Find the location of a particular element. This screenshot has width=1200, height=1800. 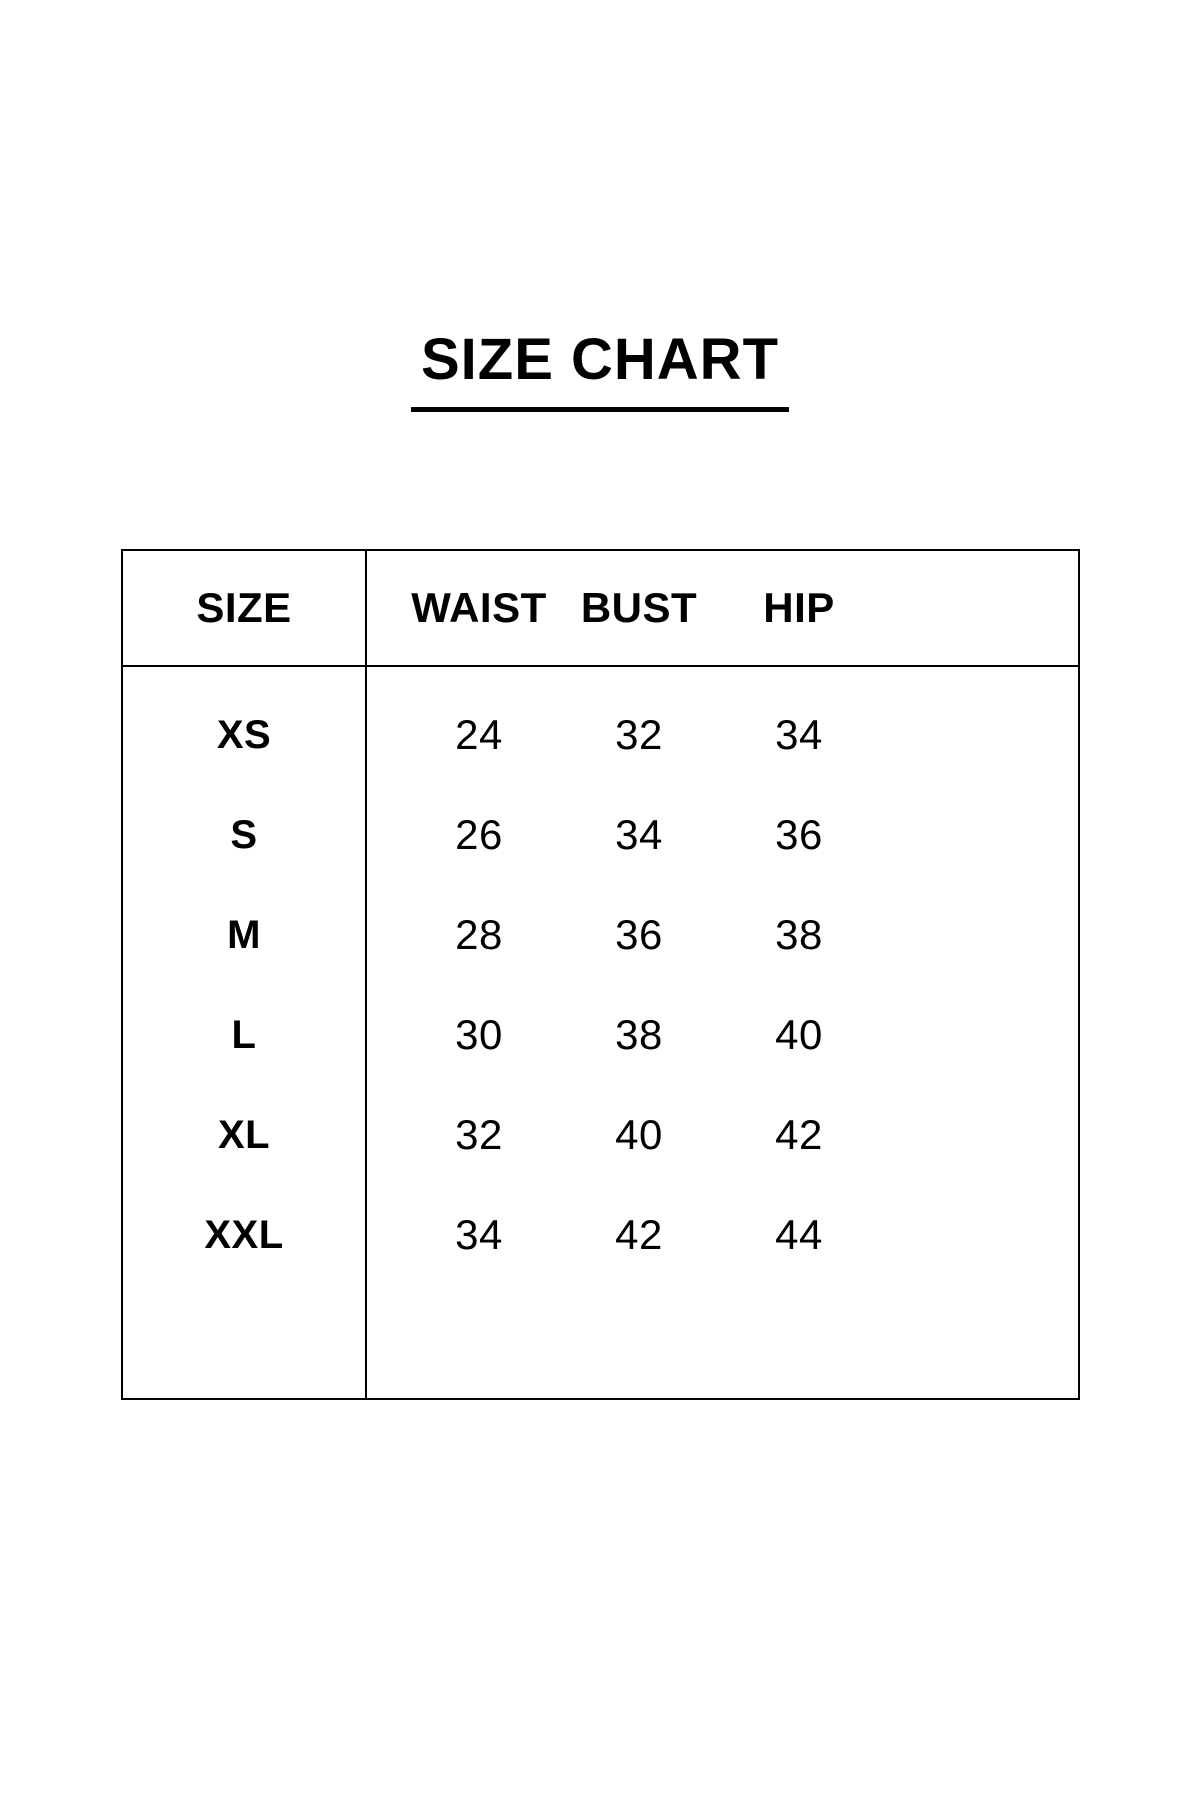

value-size: XXL is located at coordinates (244, 1234).